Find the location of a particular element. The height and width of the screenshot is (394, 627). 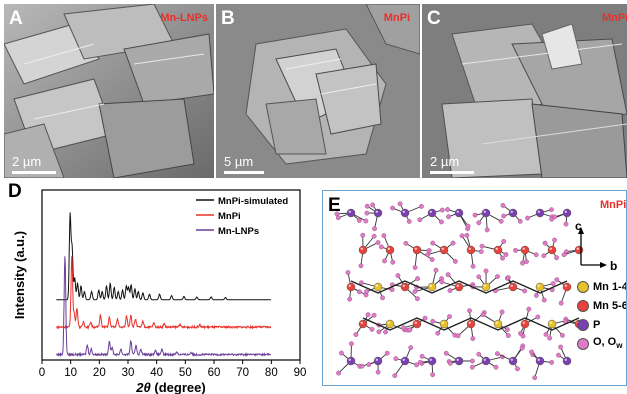

legend-item: O, Ow is located at coordinates (602, 343).